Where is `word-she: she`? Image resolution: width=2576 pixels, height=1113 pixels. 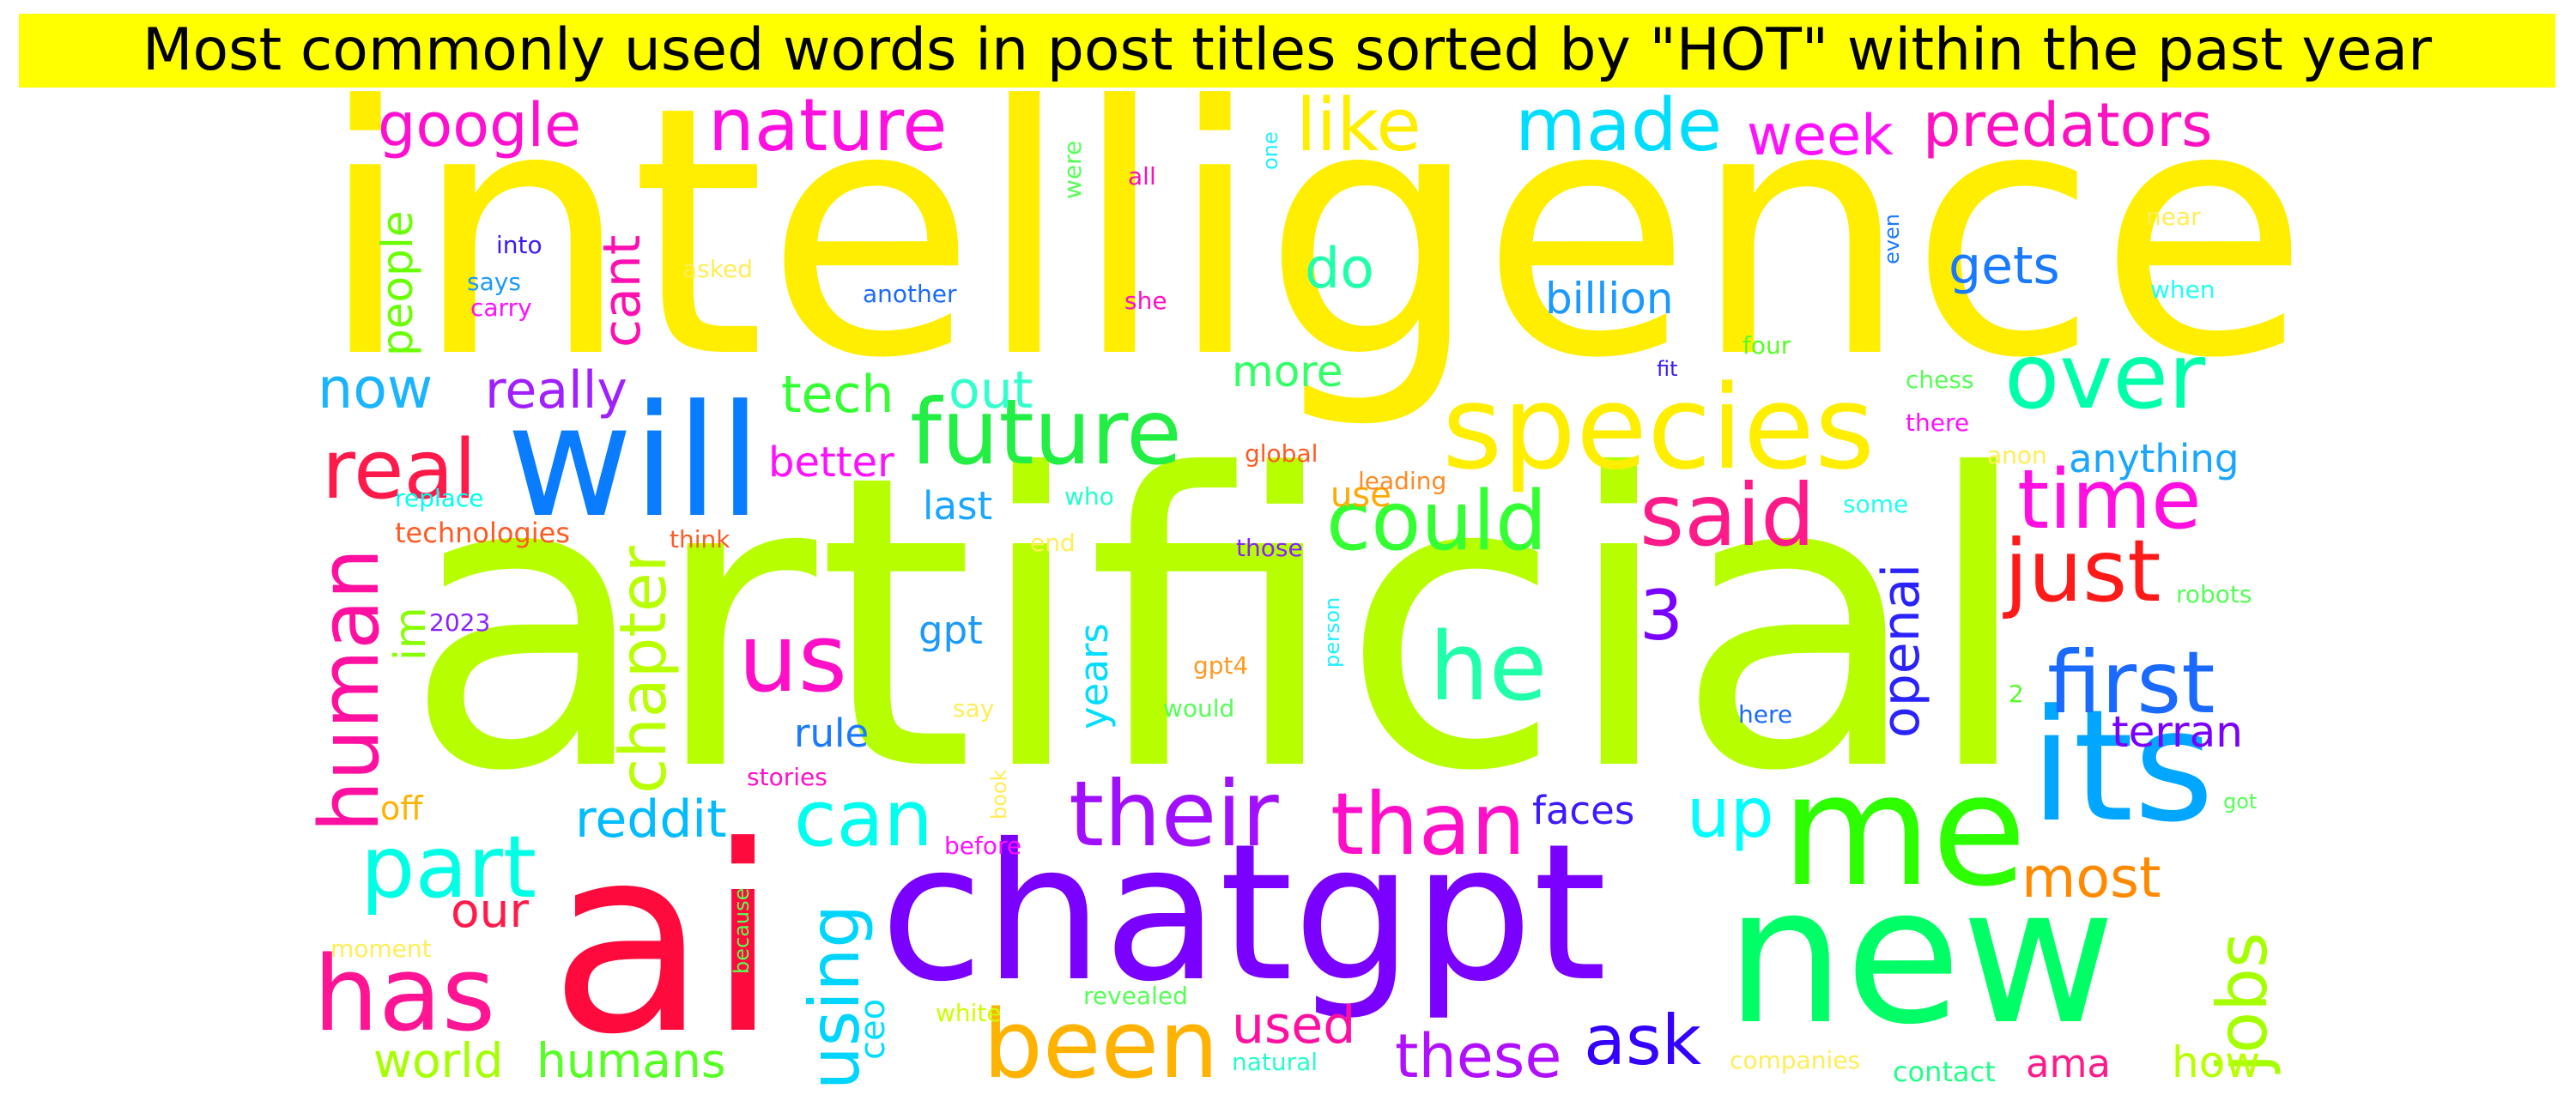
word-she: she is located at coordinates (1145, 301).